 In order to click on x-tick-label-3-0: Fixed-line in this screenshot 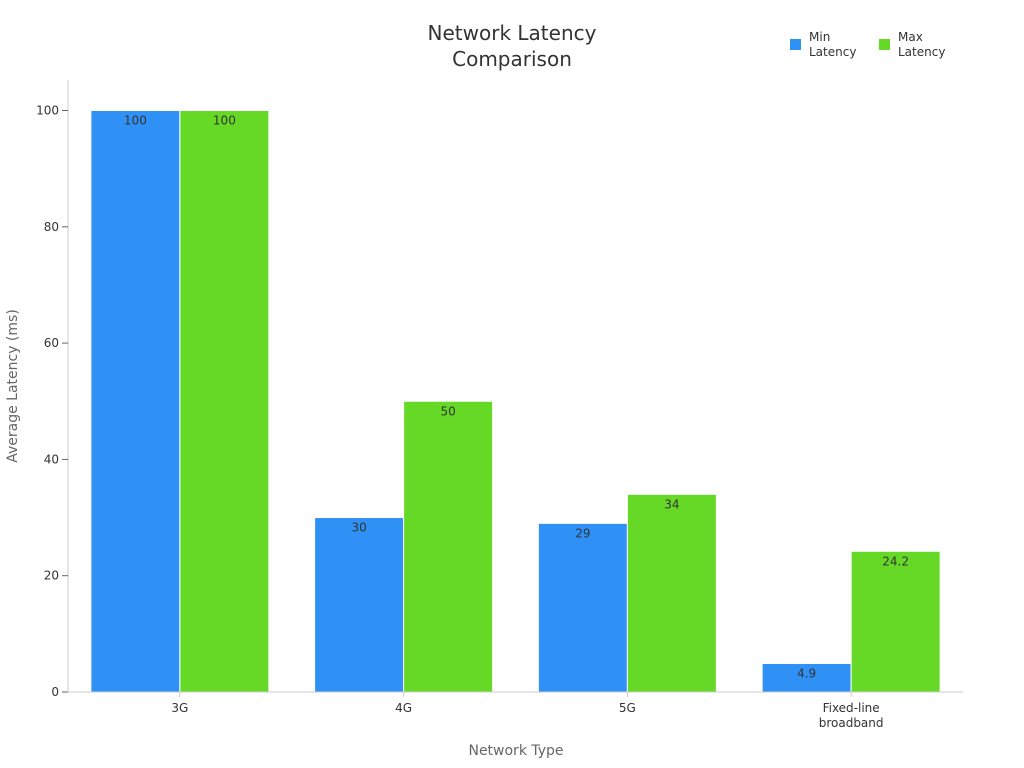, I will do `click(851, 708)`.